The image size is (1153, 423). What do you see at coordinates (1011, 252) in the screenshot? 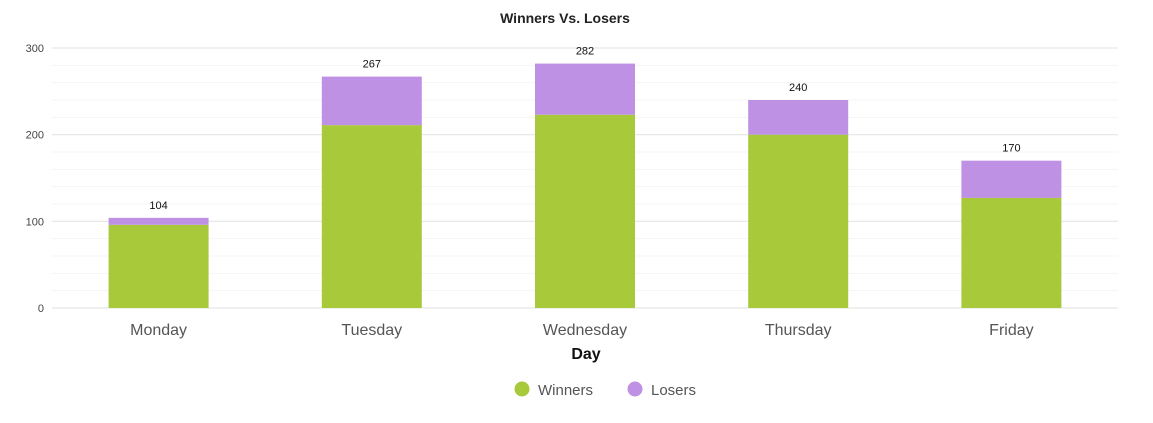
I see `bar-winners-friday` at bounding box center [1011, 252].